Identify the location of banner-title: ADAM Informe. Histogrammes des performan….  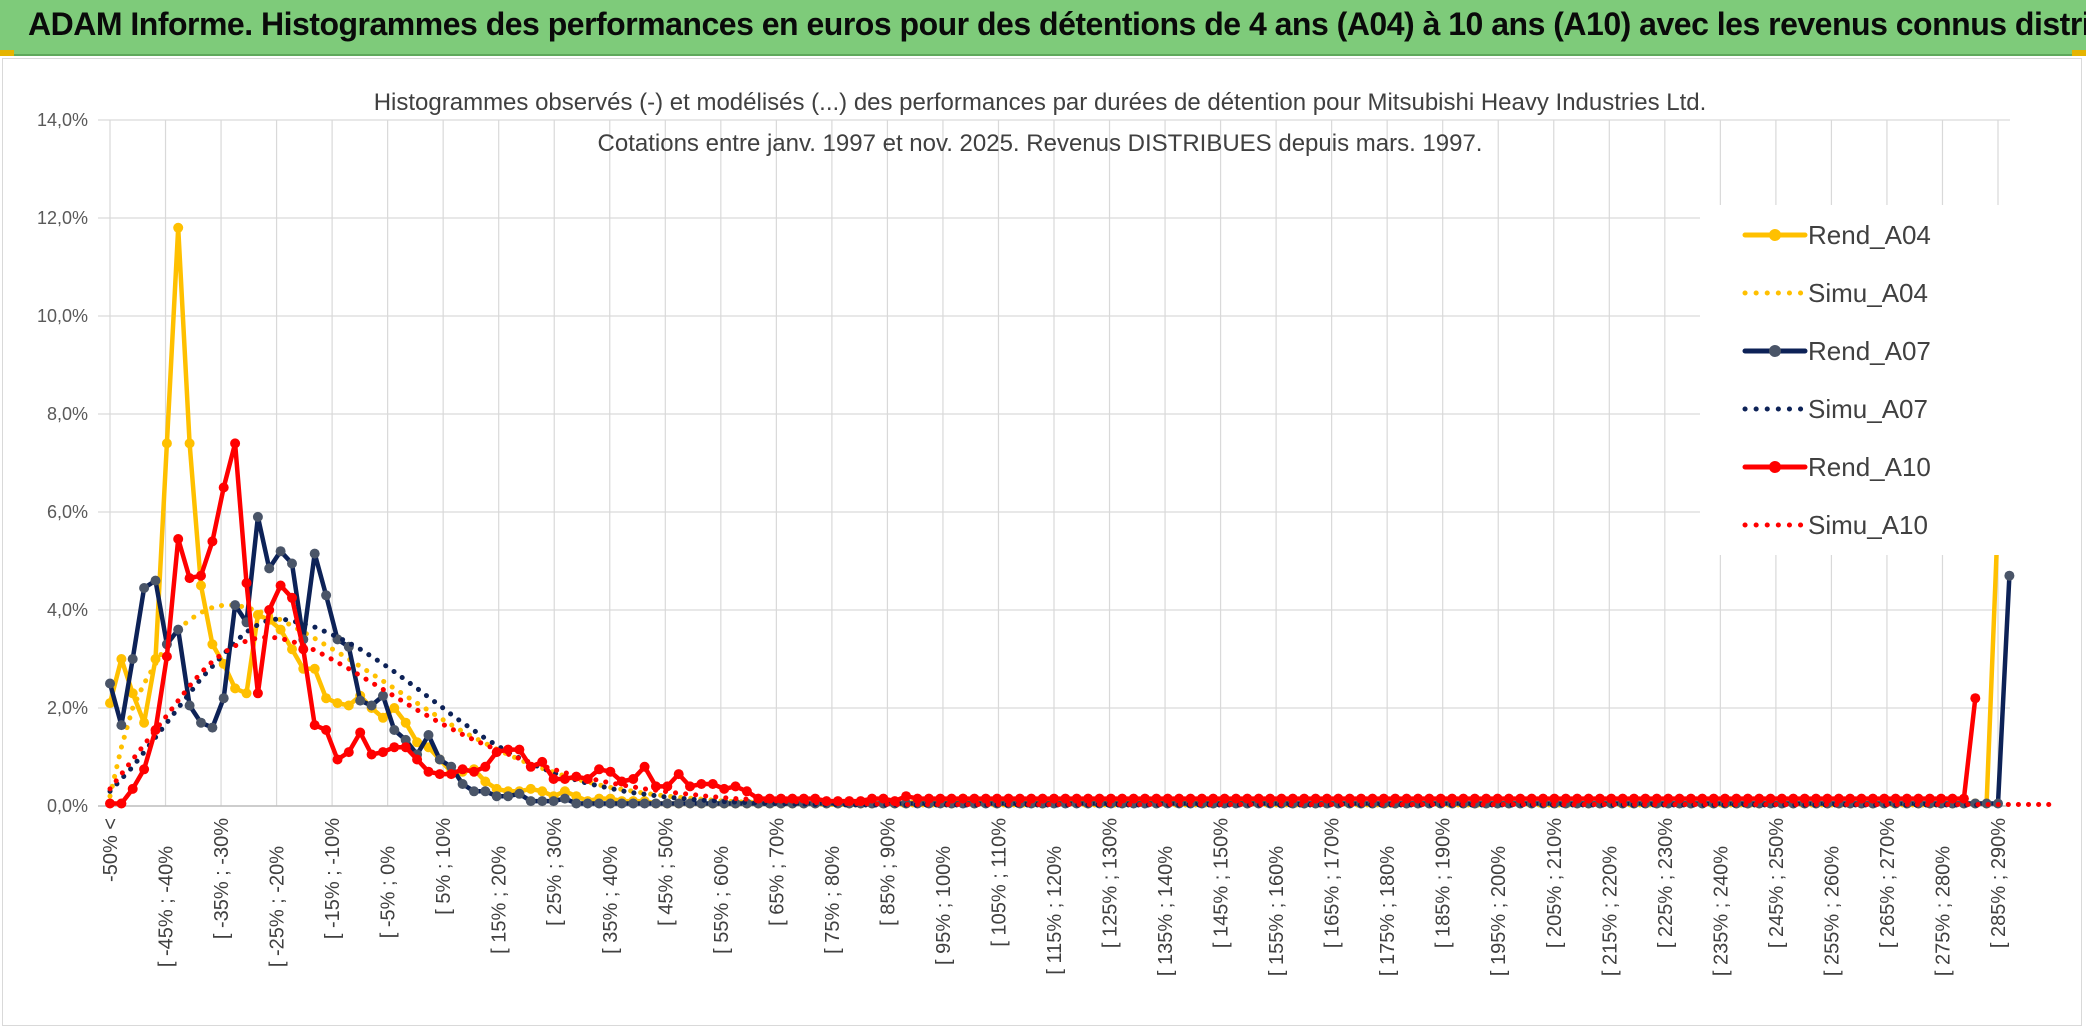
(1057, 24).